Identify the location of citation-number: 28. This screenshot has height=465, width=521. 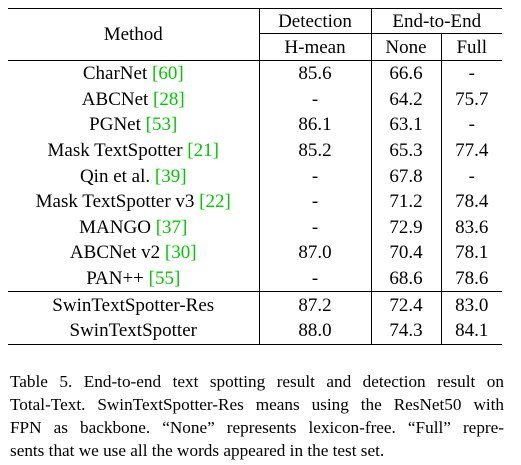
(168, 99).